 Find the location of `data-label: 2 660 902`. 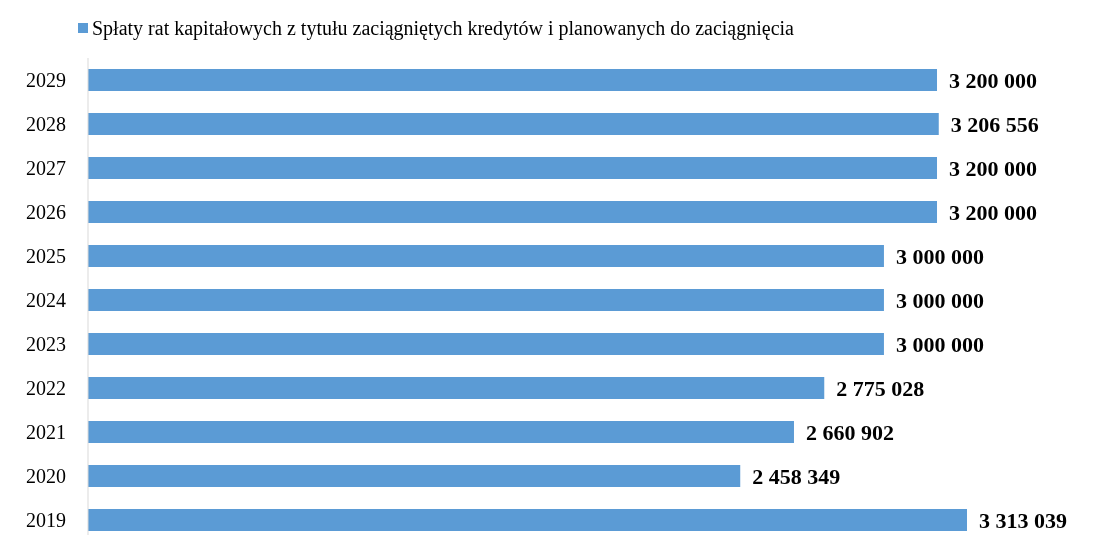

data-label: 2 660 902 is located at coordinates (849, 432).